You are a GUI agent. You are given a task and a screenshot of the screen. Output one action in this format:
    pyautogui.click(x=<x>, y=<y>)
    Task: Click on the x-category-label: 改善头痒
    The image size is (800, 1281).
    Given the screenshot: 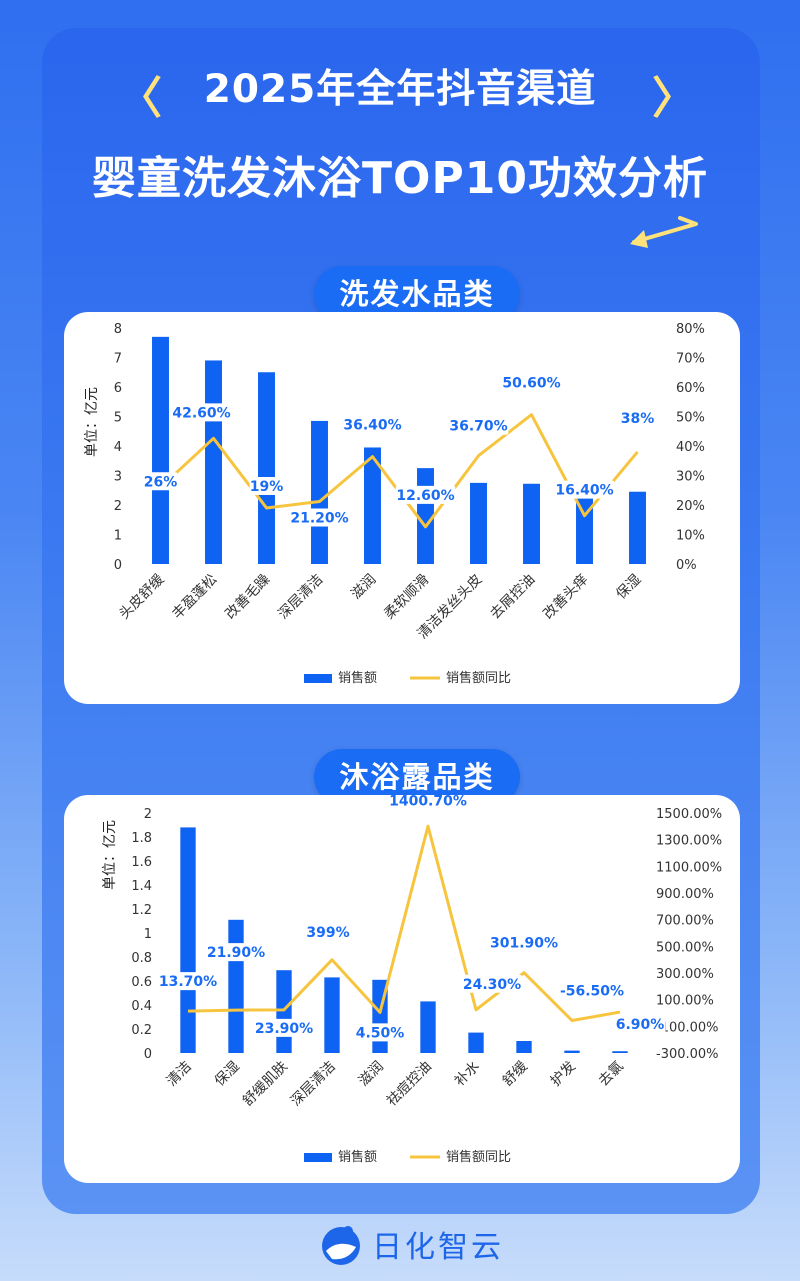 What is the action you would take?
    pyautogui.click(x=565, y=597)
    